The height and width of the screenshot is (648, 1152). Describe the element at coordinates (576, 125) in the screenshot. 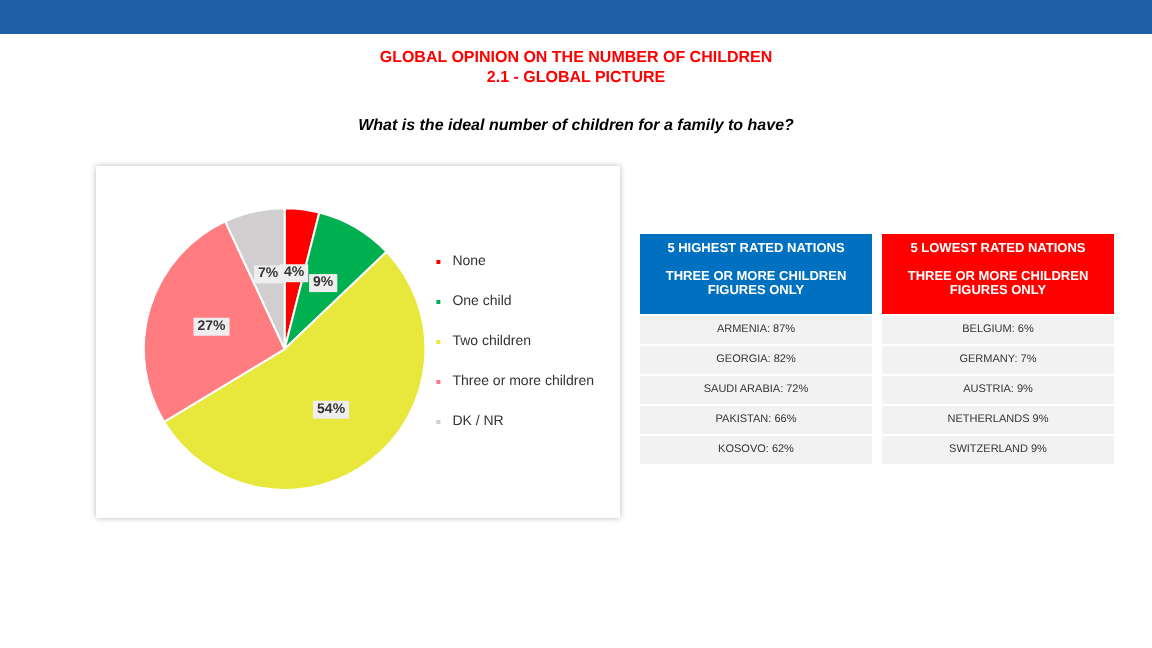

I see `text: What is the ideal number of children for a family to have?` at that location.